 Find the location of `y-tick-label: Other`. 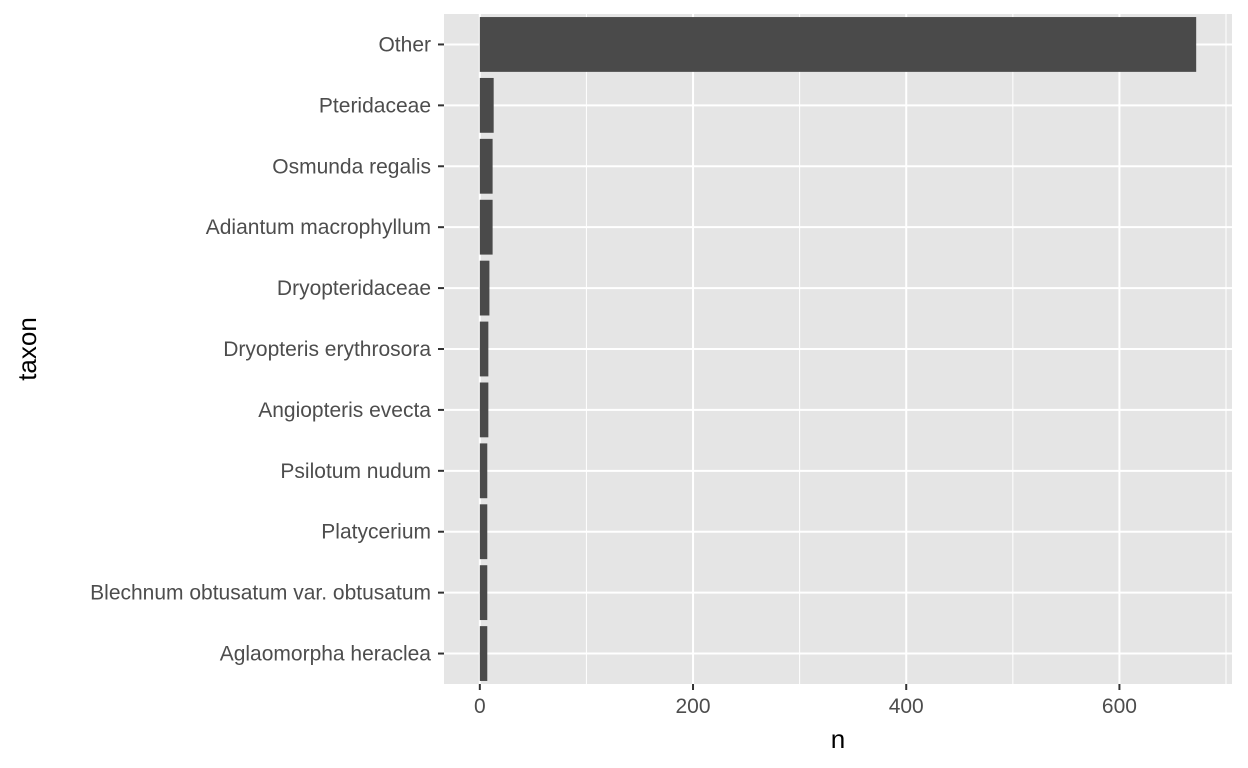

y-tick-label: Other is located at coordinates (404, 44).